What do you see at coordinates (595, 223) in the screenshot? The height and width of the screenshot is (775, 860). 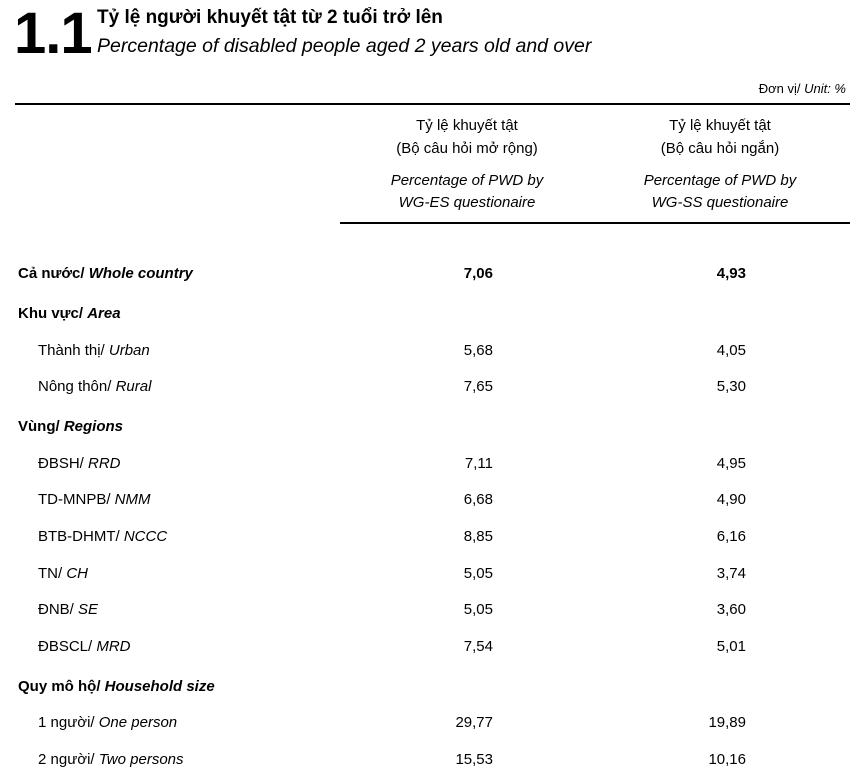 I see `header-rule` at bounding box center [595, 223].